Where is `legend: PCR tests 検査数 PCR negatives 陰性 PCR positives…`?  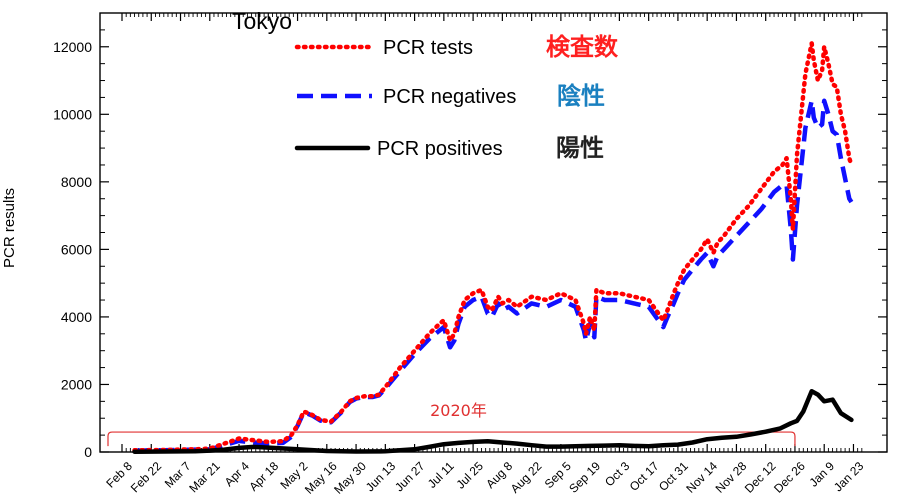
legend: PCR tests 検査数 PCR negatives 陰性 PCR positives… is located at coordinates (456, 97).